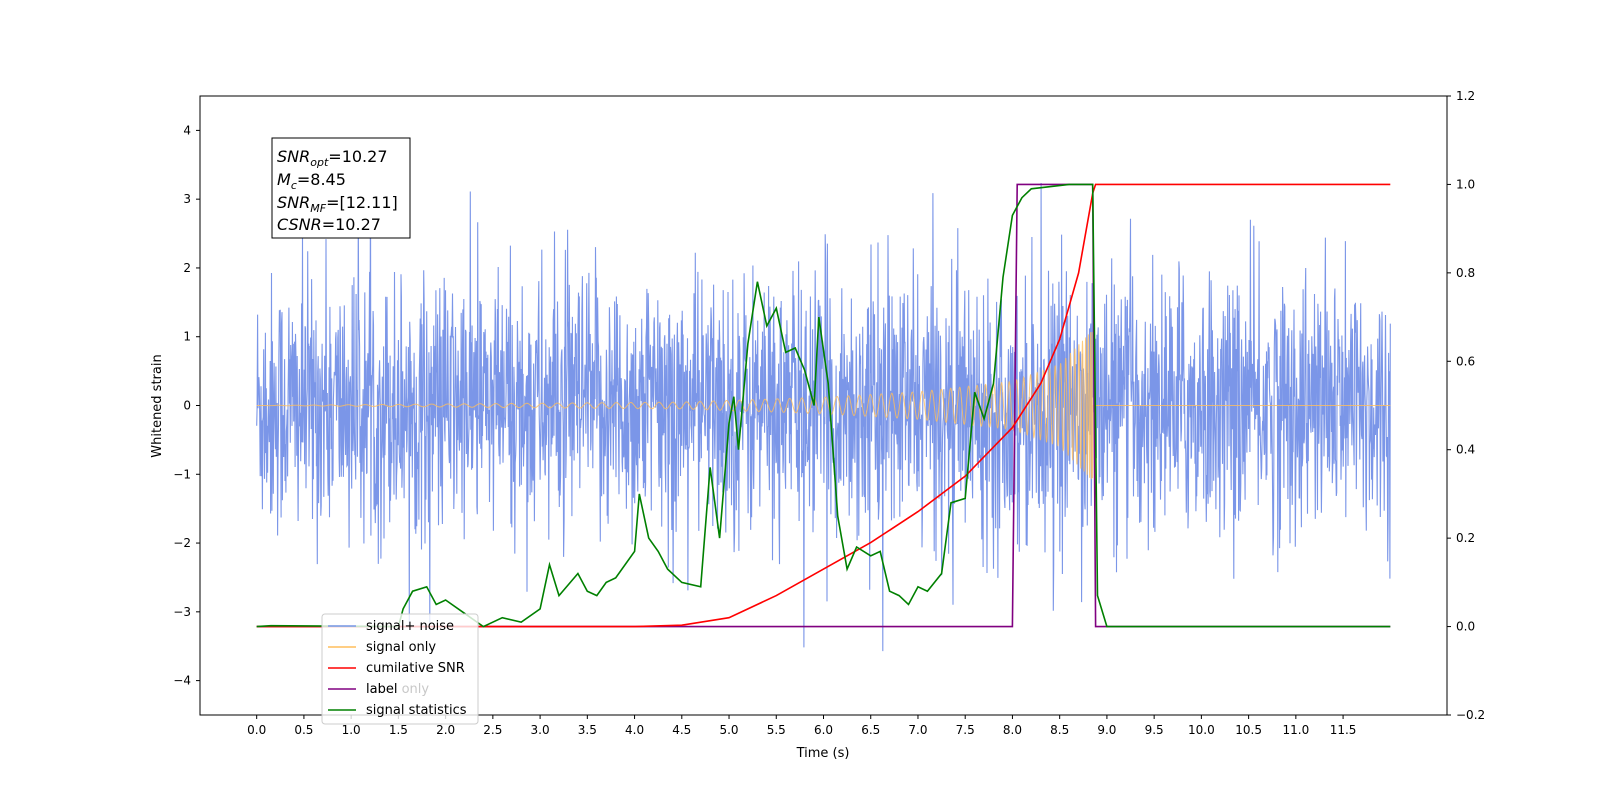 This screenshot has width=1600, height=800. I want to click on left-y-tick-label: 2, so click(187, 268).